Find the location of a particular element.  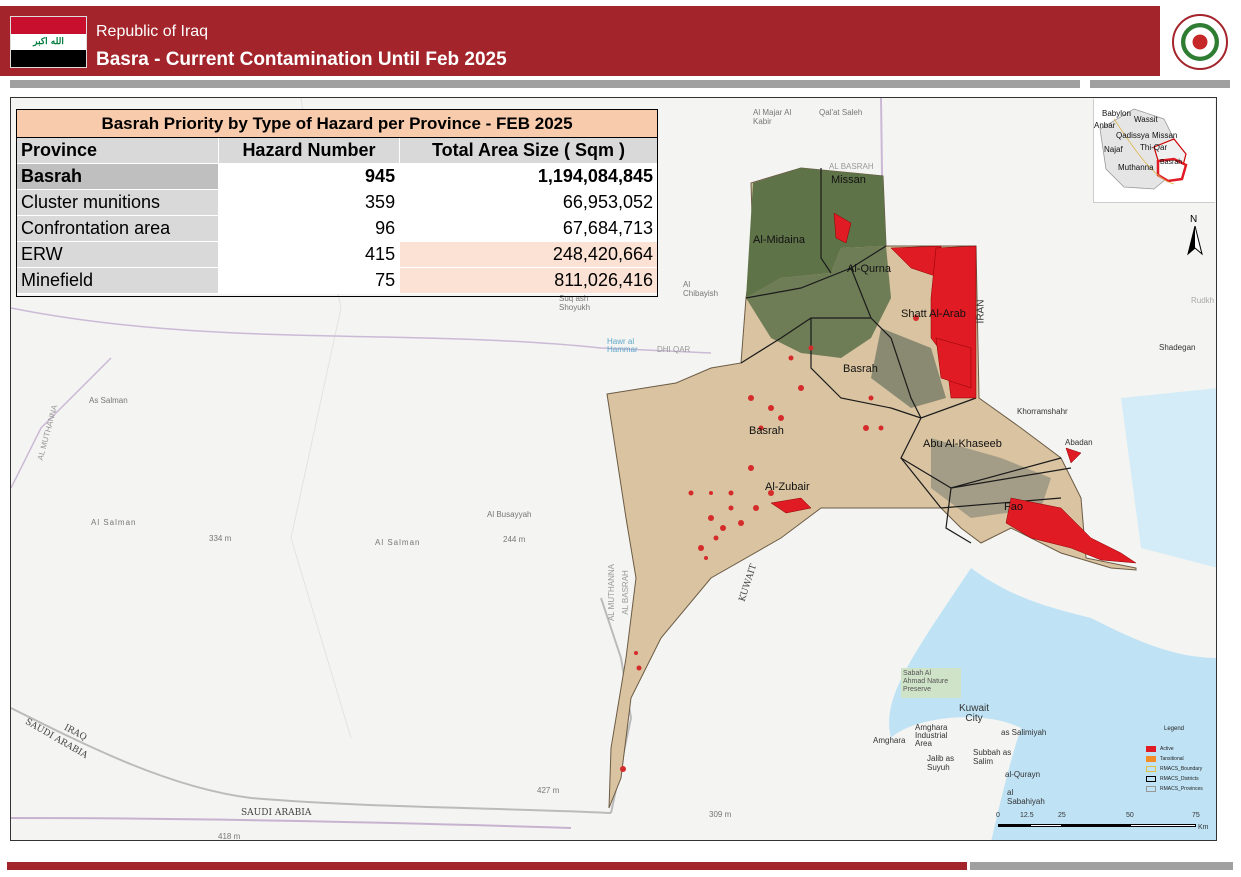

header-divider-right is located at coordinates (1160, 84).